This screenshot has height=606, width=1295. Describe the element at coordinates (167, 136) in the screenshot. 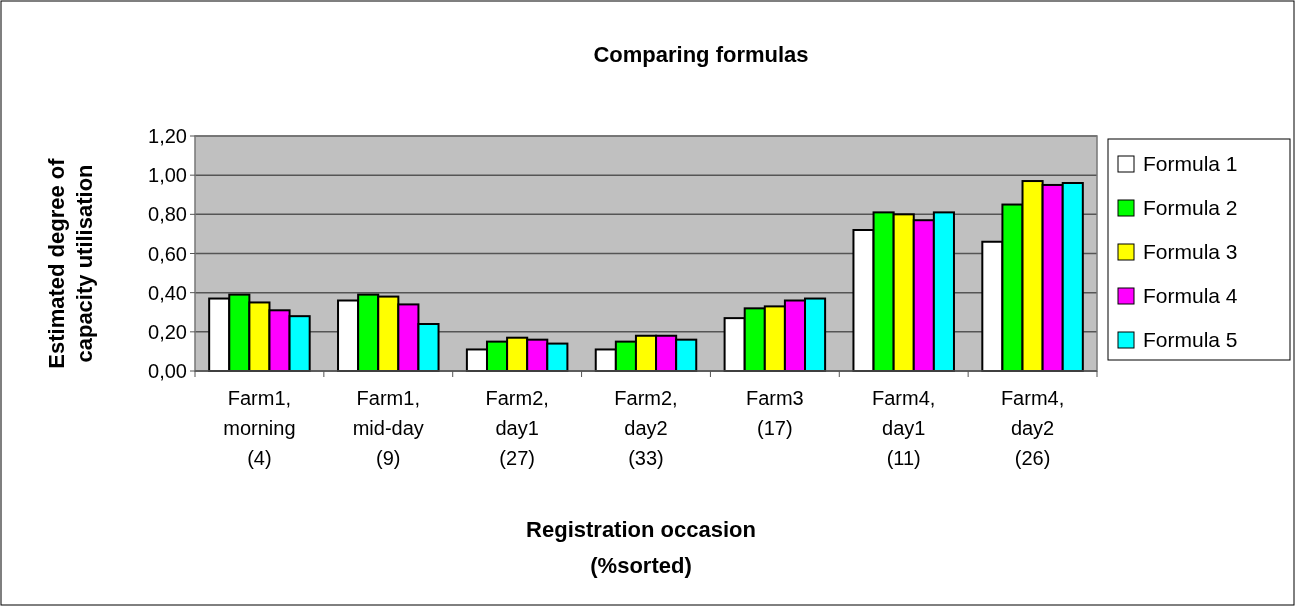

I see `y-tick-label: 1,20` at that location.